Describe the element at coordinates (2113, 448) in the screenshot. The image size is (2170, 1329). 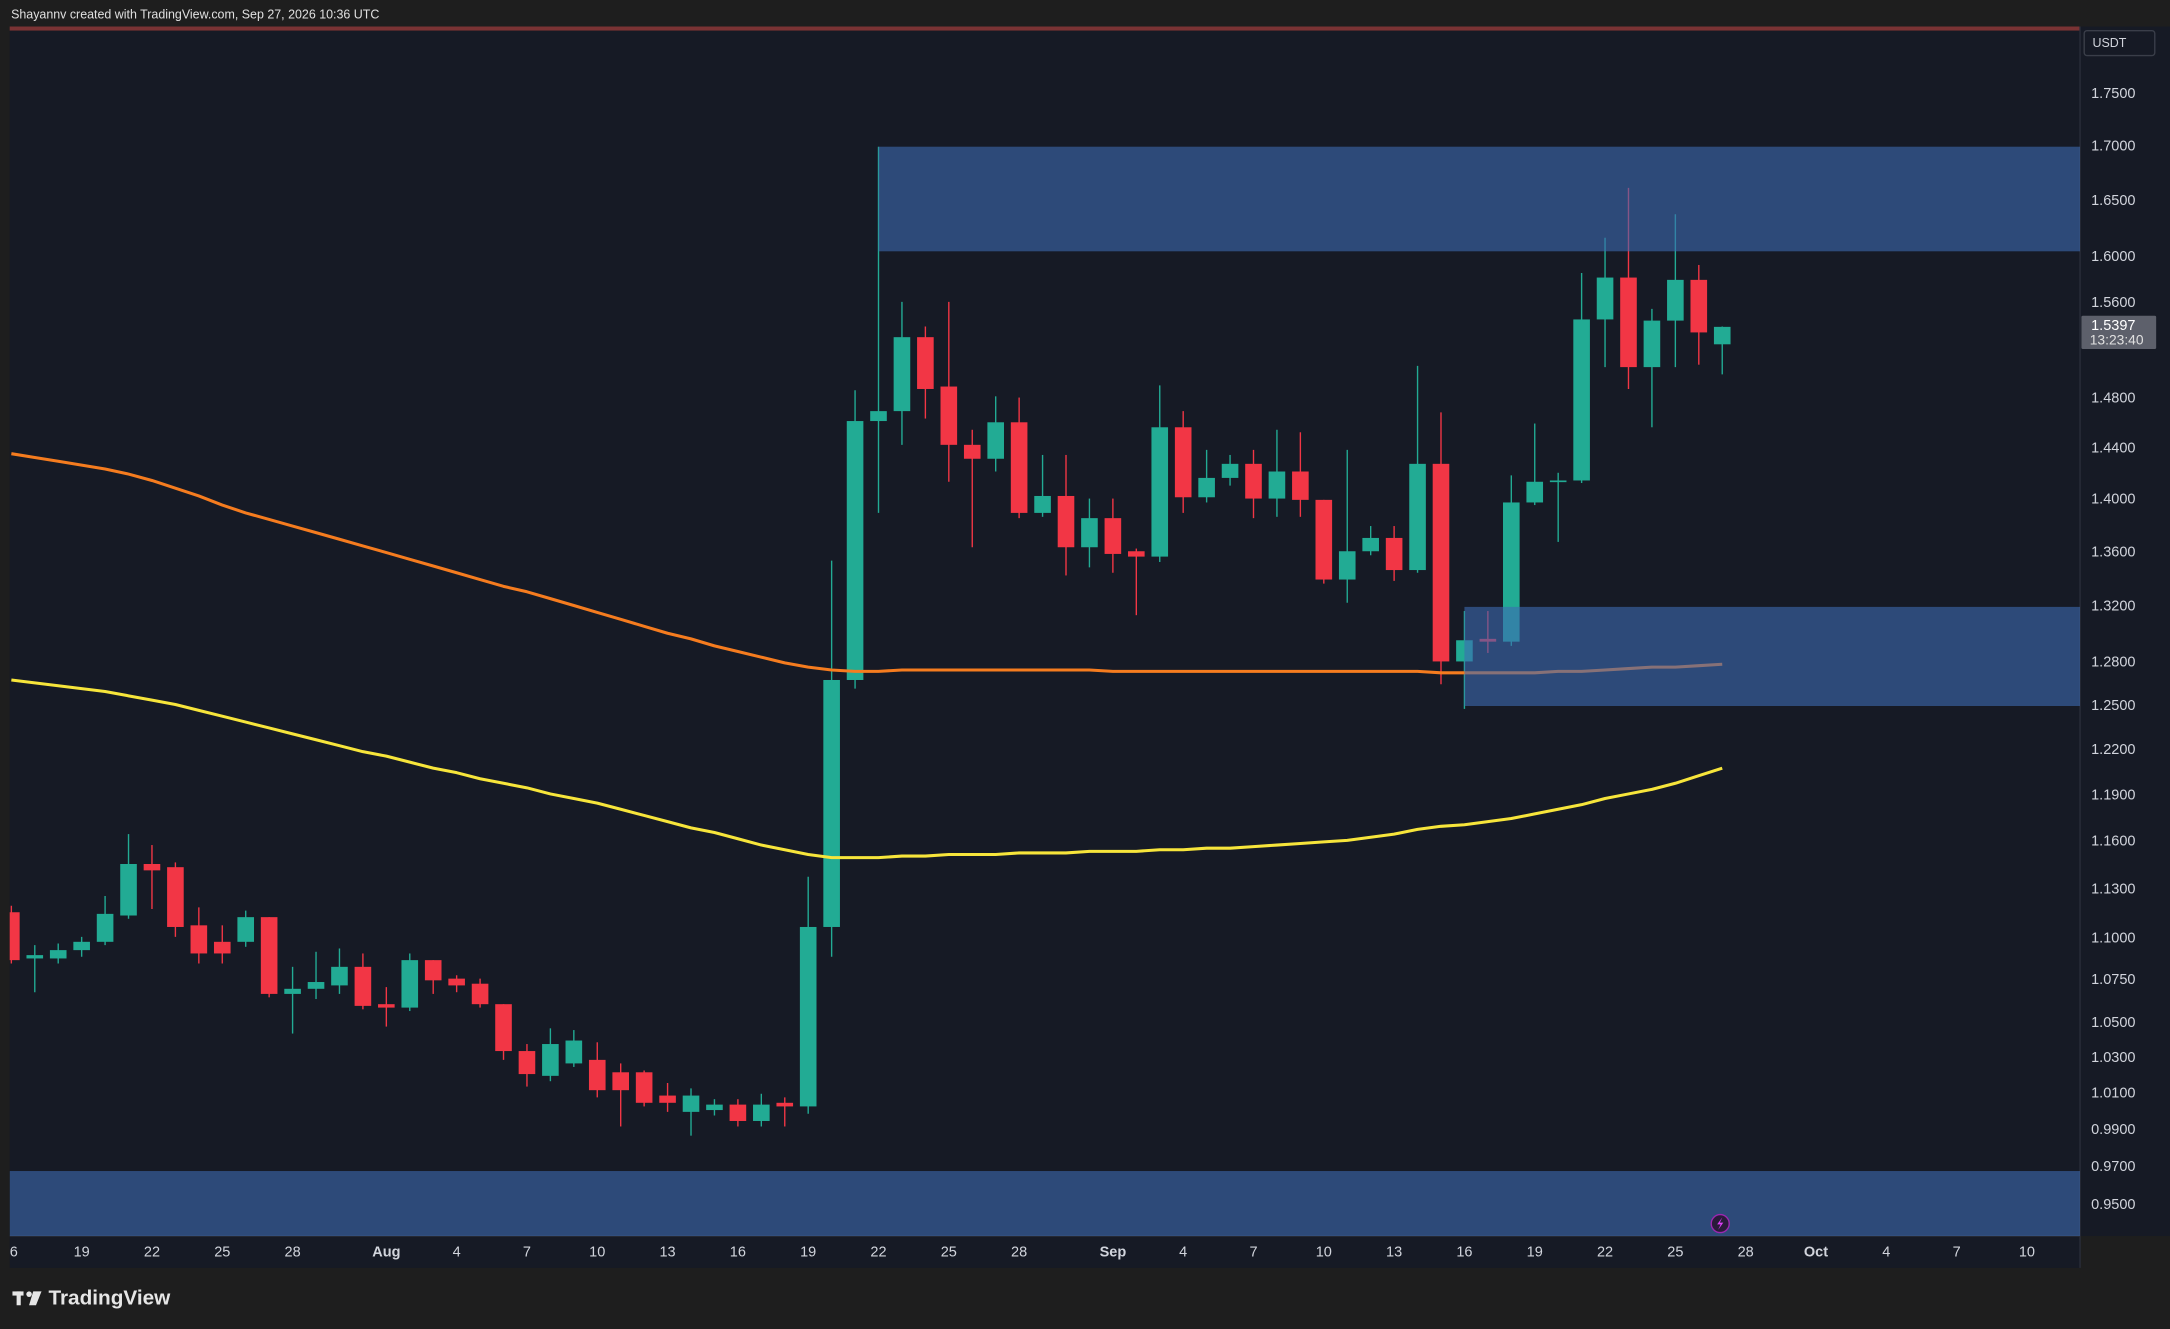
I see `y-tick-label: 1.4400` at that location.